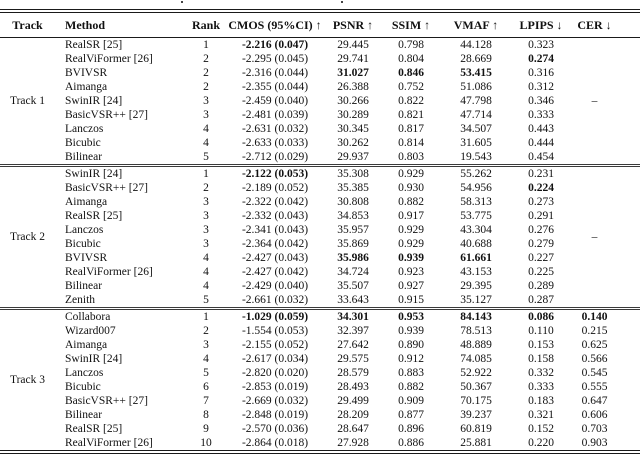  What do you see at coordinates (541, 373) in the screenshot?
I see `cell-lpips: 0.332` at bounding box center [541, 373].